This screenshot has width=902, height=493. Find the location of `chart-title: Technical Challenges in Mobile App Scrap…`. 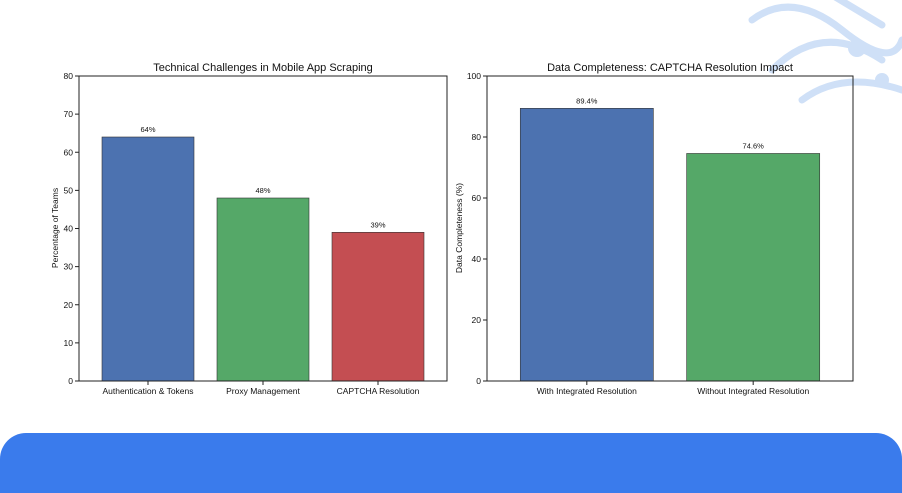

chart-title: Technical Challenges in Mobile App Scrap… is located at coordinates (263, 68).